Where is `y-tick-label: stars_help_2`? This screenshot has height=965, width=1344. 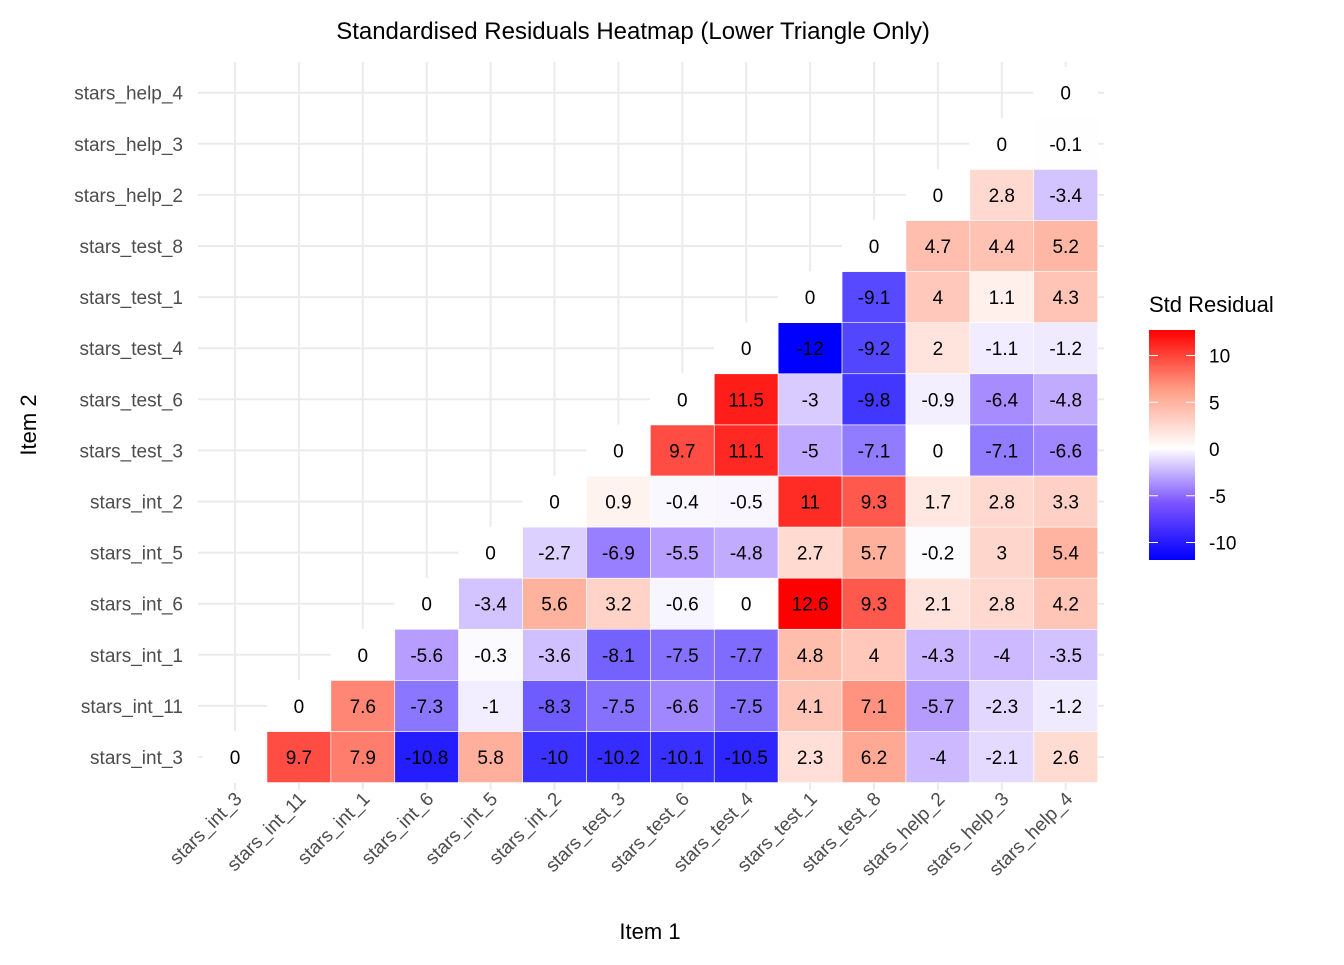 y-tick-label: stars_help_2 is located at coordinates (128, 196).